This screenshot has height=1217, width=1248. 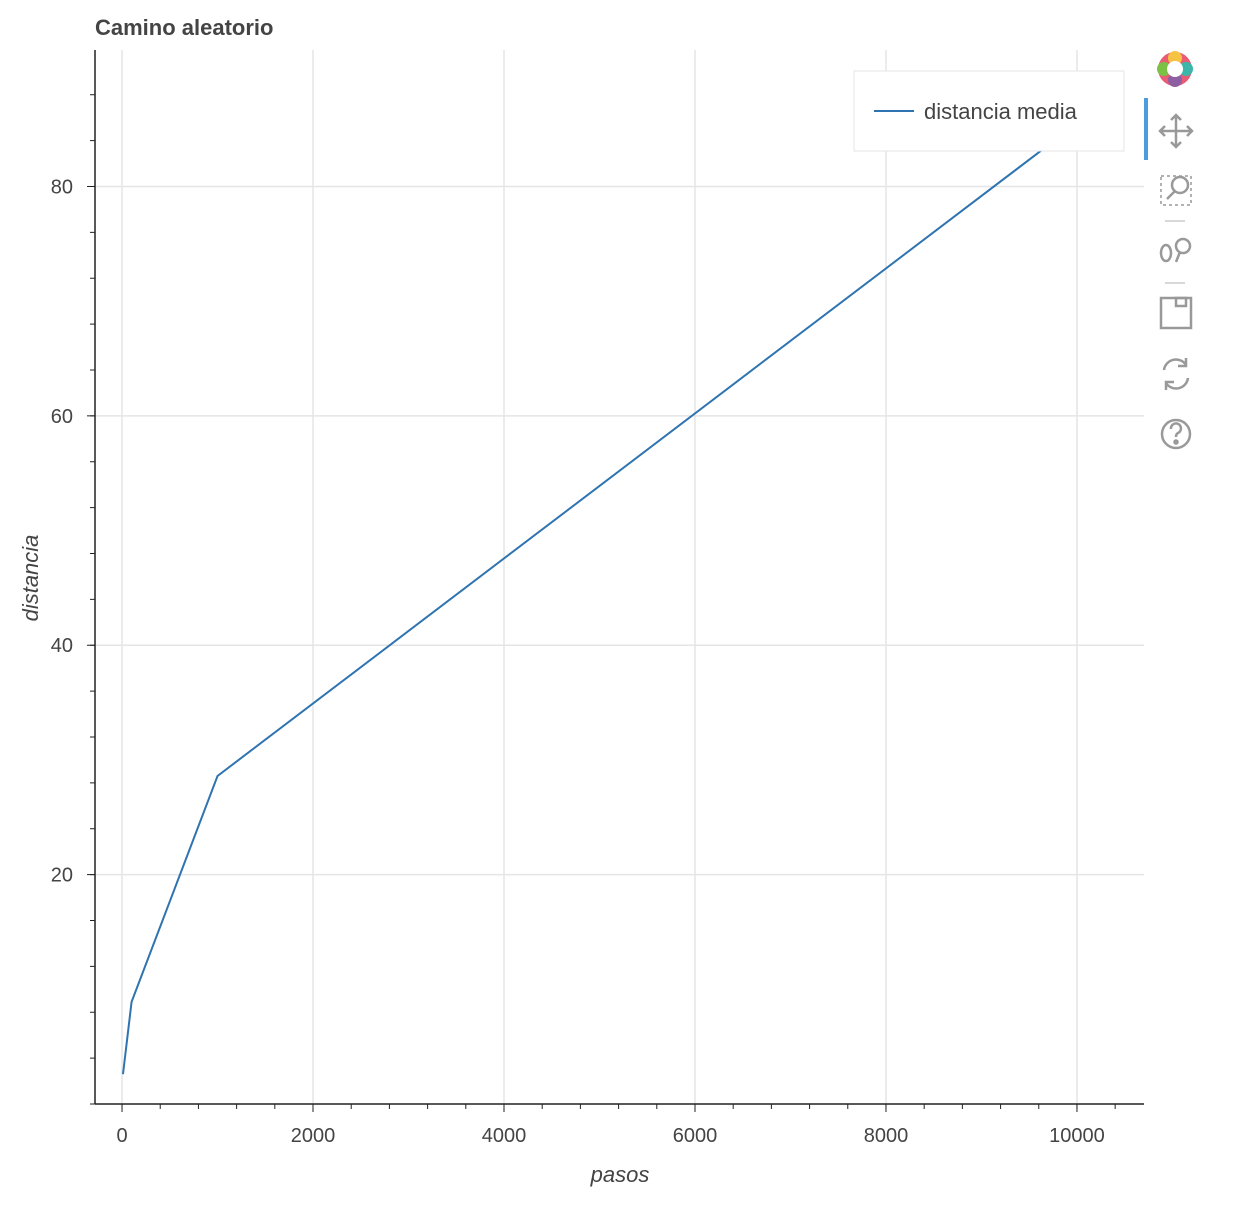 I want to click on help-tool, so click(x=1176, y=434).